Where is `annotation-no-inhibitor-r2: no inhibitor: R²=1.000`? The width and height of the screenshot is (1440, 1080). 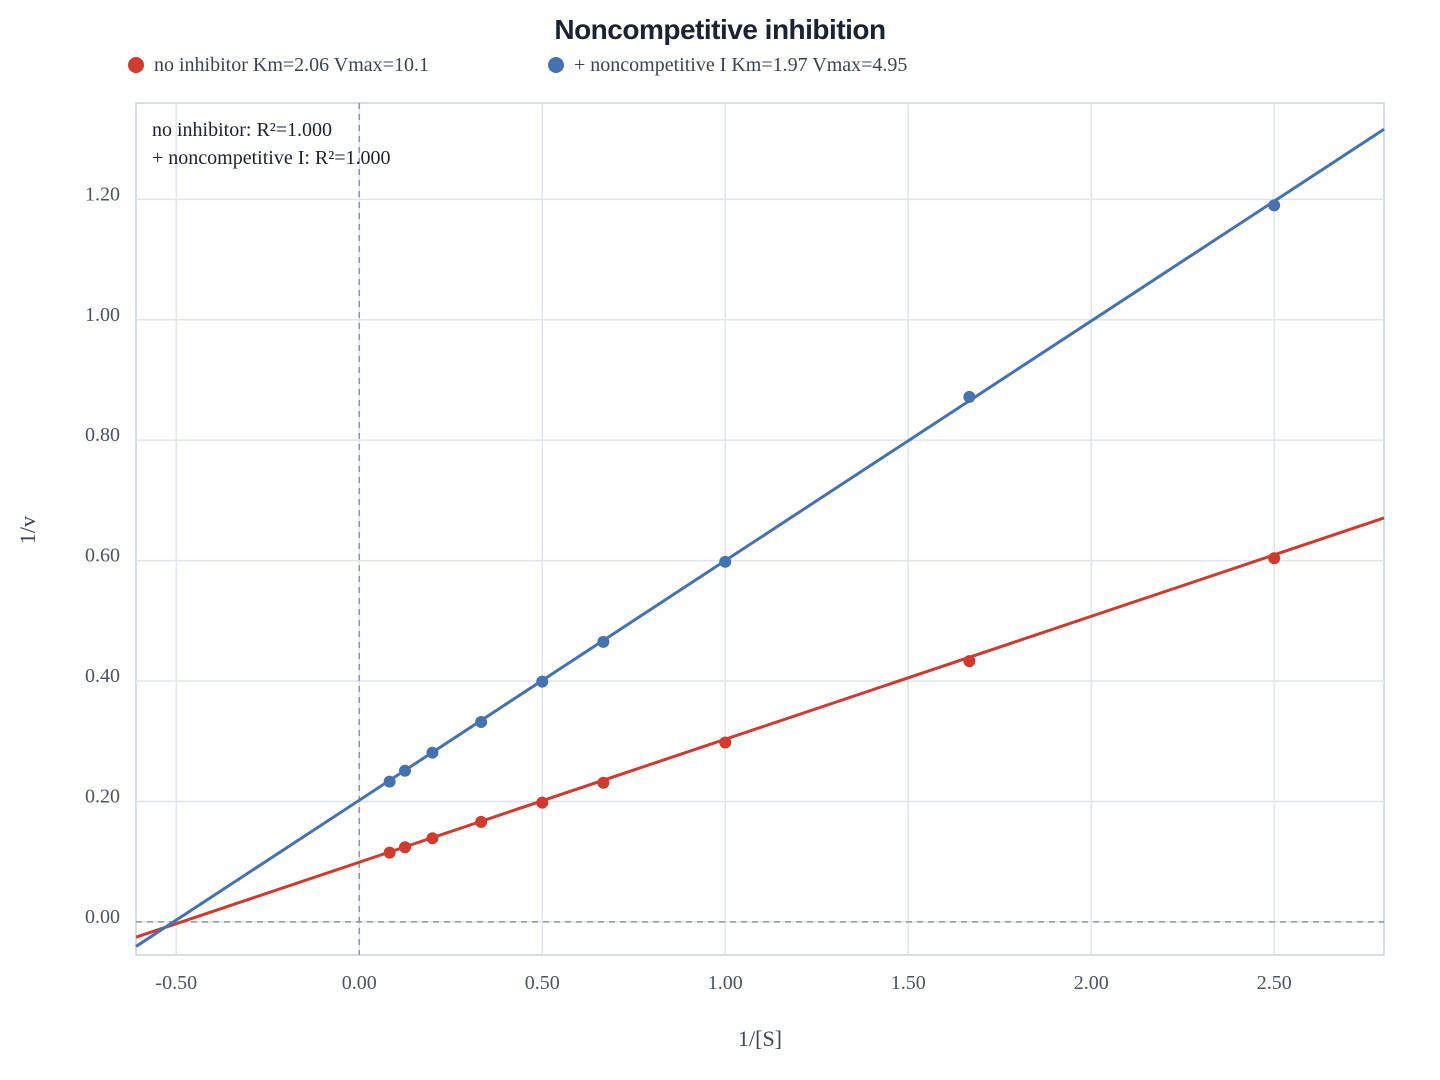 annotation-no-inhibitor-r2: no inhibitor: R²=1.000 is located at coordinates (242, 130).